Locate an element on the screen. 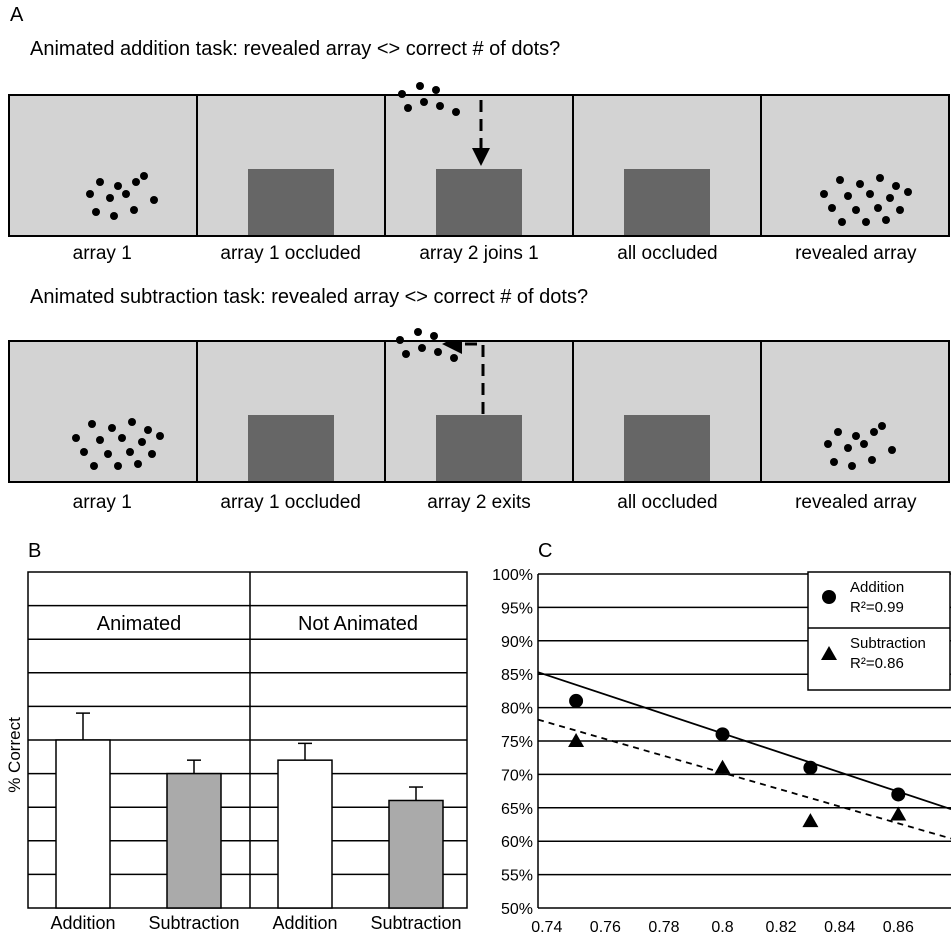  trend-lines is located at coordinates (744, 755).